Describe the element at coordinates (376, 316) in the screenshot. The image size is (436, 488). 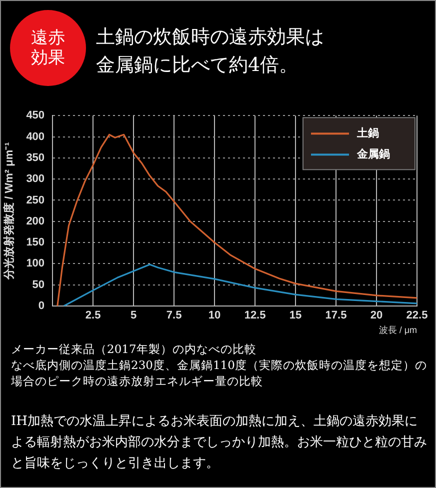
I see `x-tick-label: 20` at that location.